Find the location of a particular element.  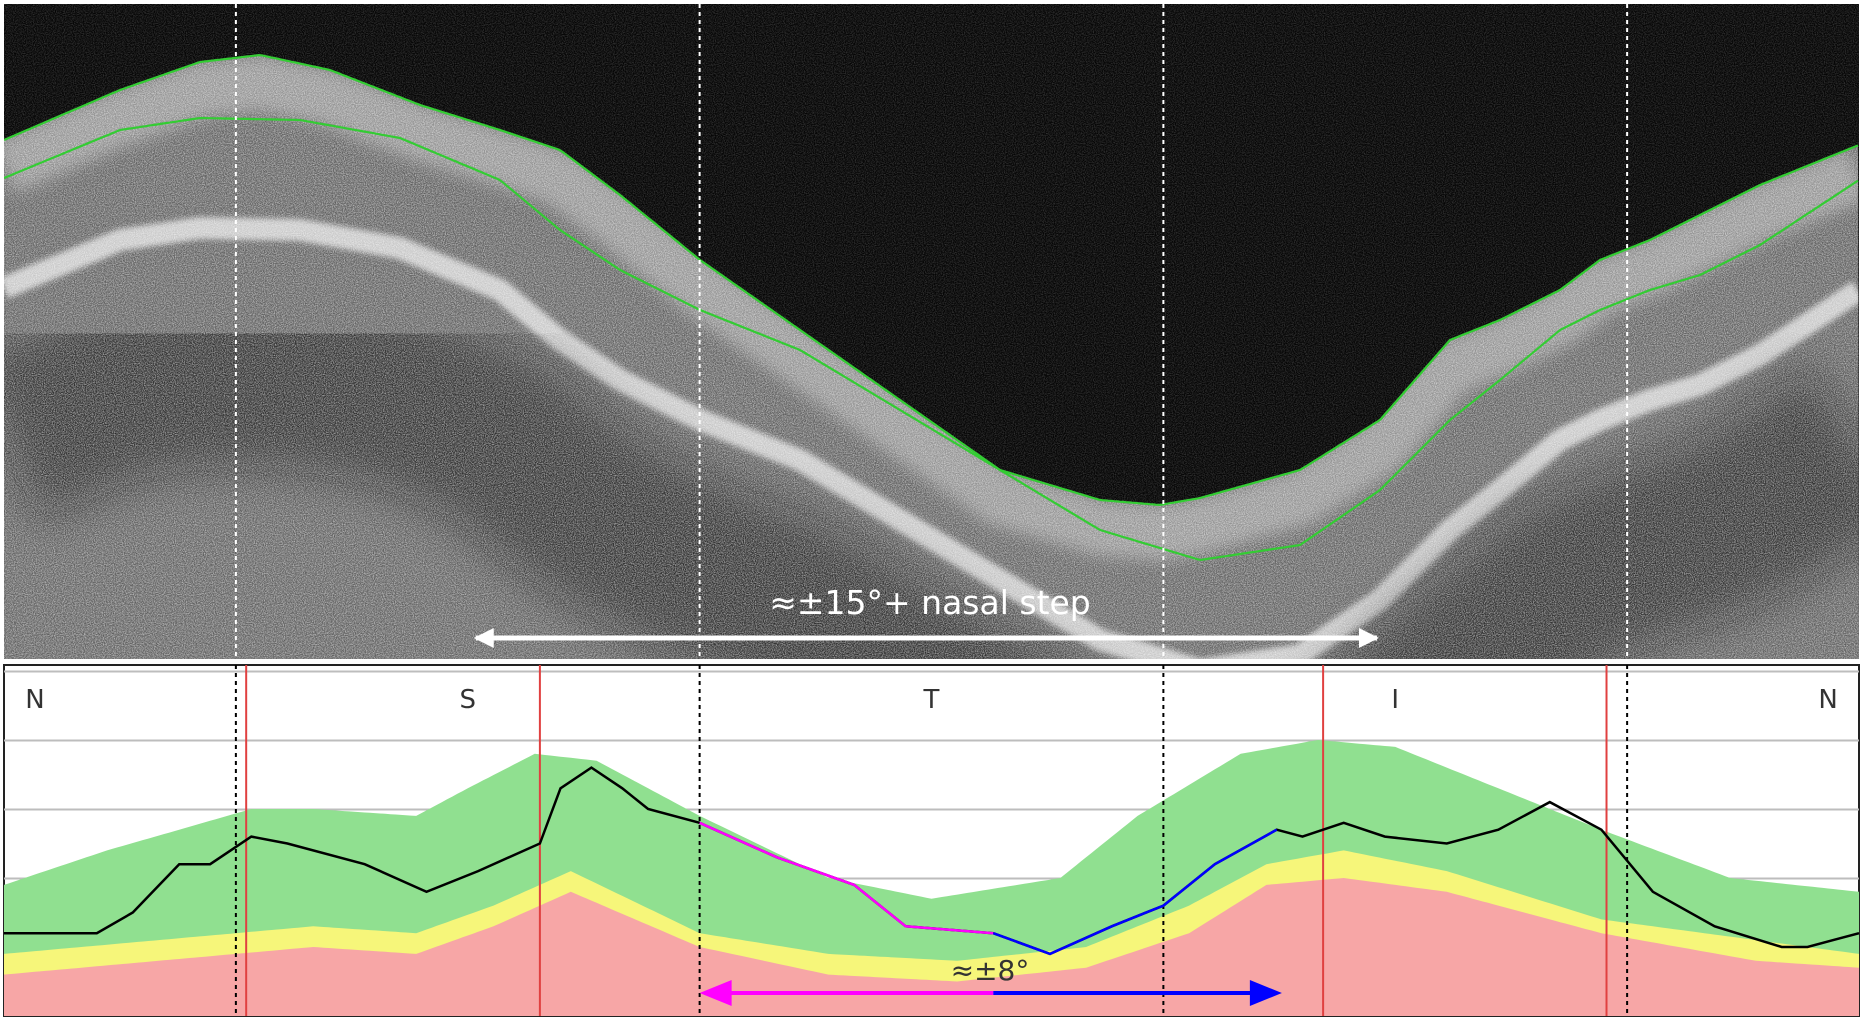

arrow-left-head is located at coordinates (715, 993).